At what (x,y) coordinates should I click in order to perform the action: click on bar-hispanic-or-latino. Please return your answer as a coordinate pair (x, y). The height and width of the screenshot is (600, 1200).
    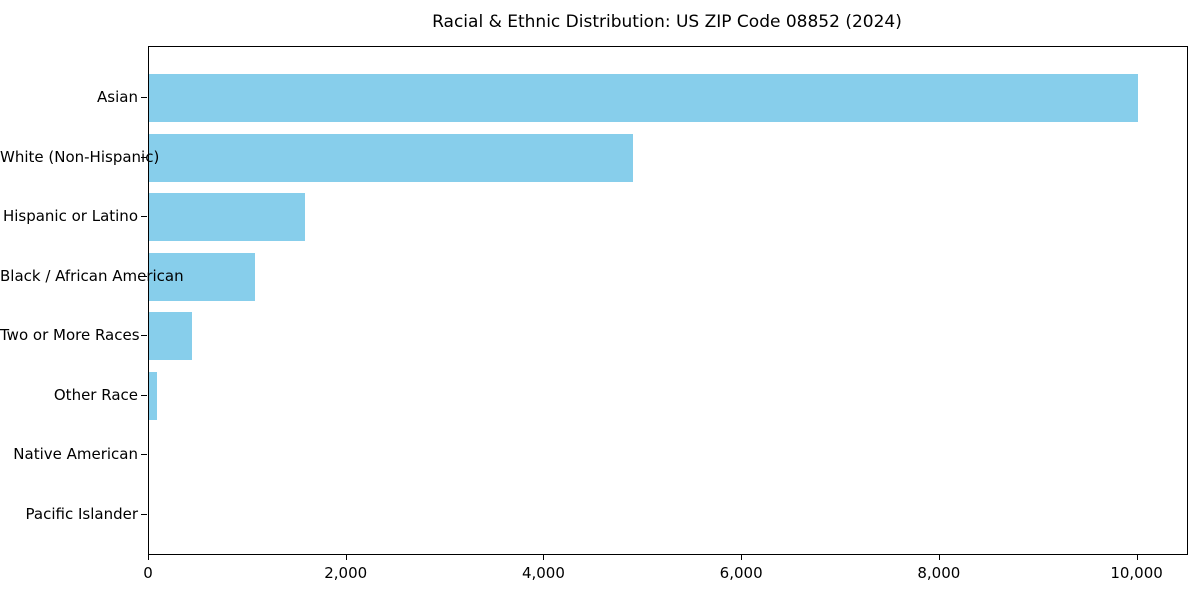
    Looking at the image, I should click on (227, 217).